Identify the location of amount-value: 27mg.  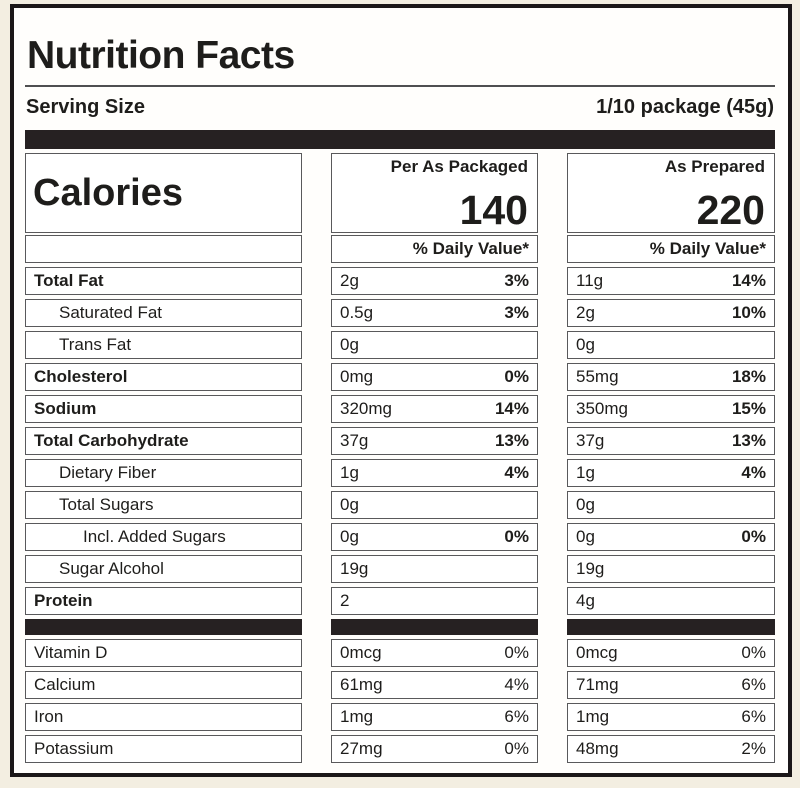
(361, 748).